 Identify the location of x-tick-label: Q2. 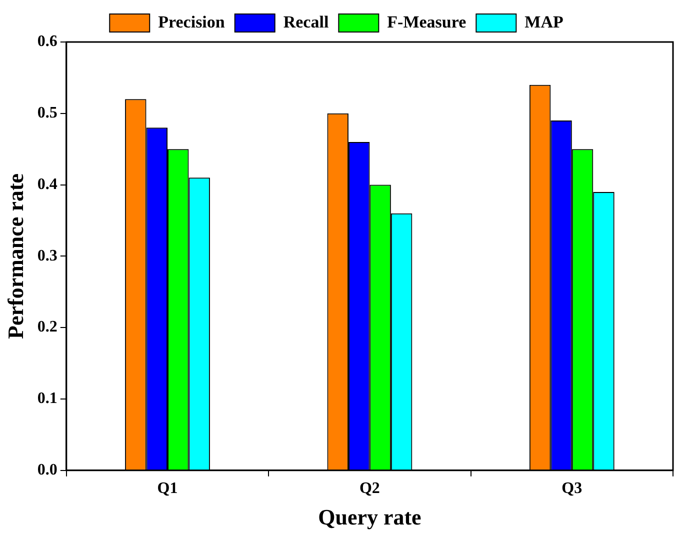
(369, 489).